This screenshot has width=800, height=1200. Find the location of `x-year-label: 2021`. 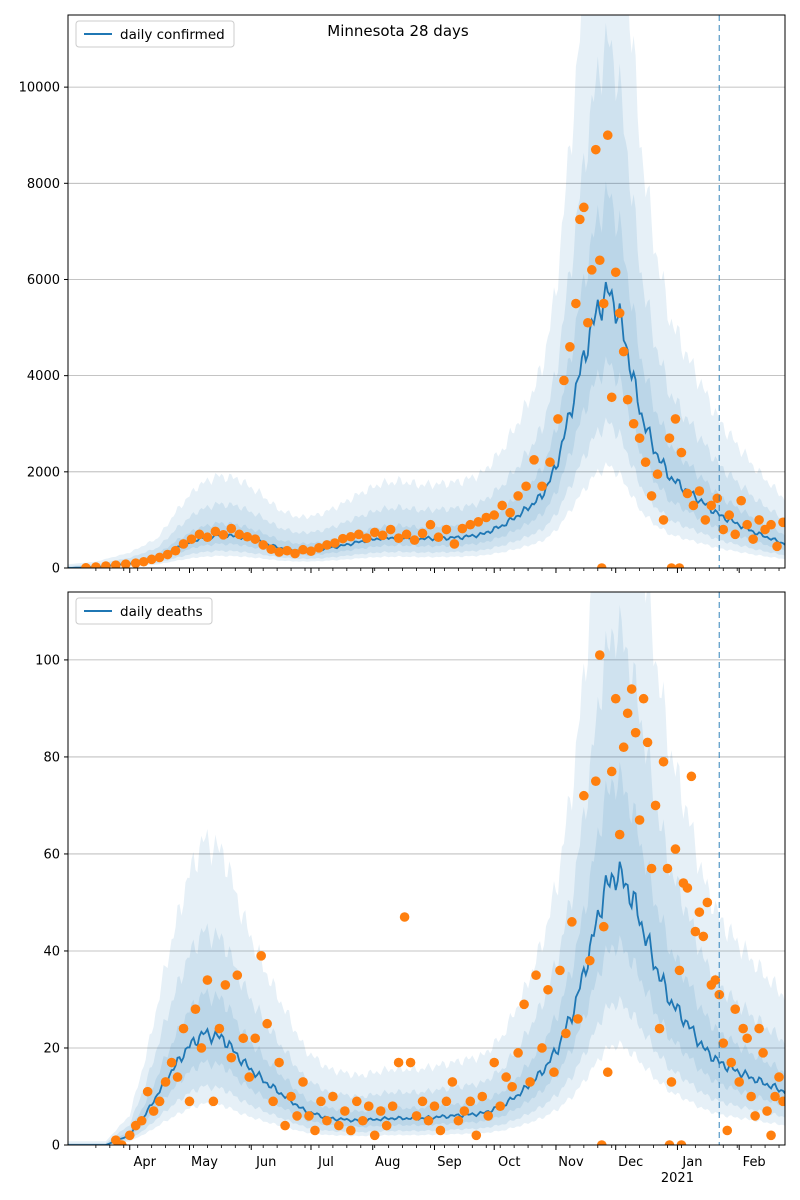

x-year-label: 2021 is located at coordinates (677, 1178).